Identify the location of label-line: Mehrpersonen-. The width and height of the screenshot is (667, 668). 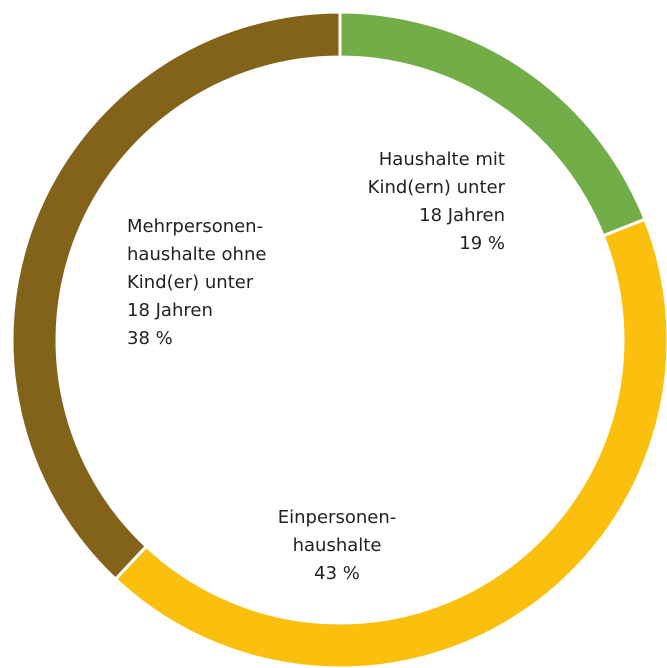
(195, 226).